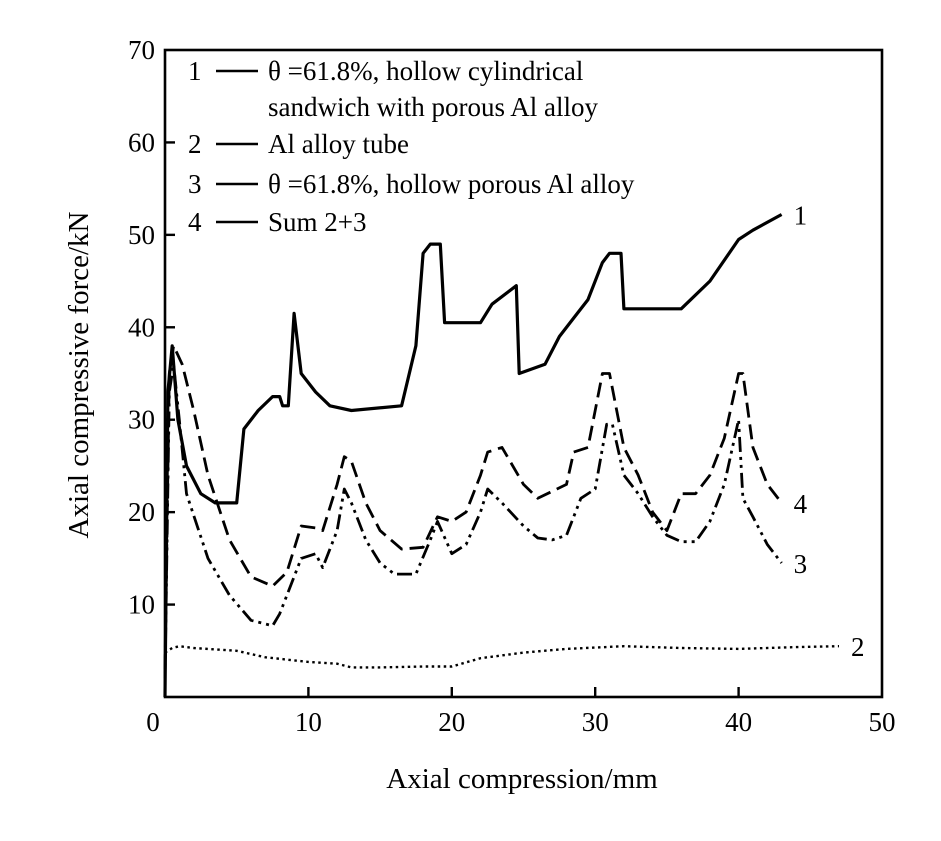  Describe the element at coordinates (502, 657) in the screenshot. I see `series-2-line` at that location.